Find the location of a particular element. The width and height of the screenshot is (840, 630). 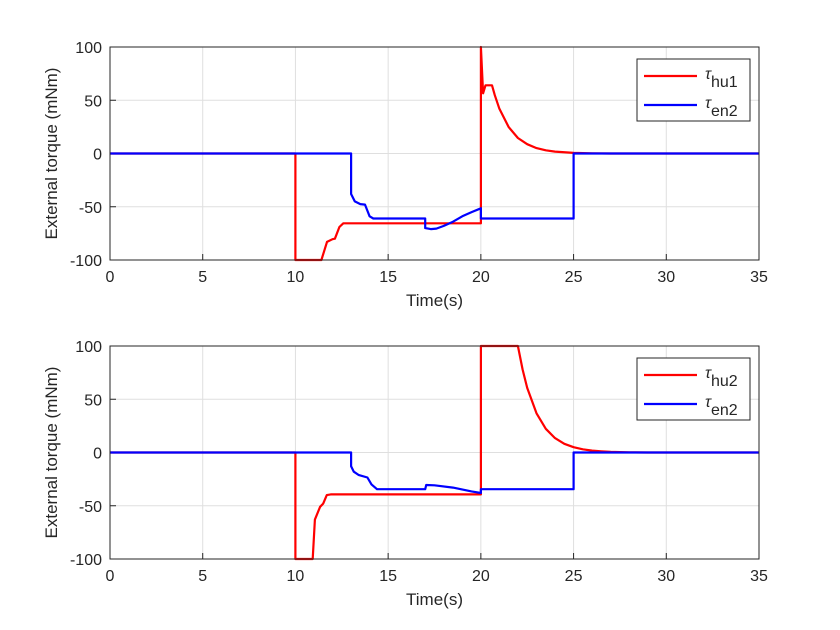

legend-subscript: hu1 is located at coordinates (724, 82).